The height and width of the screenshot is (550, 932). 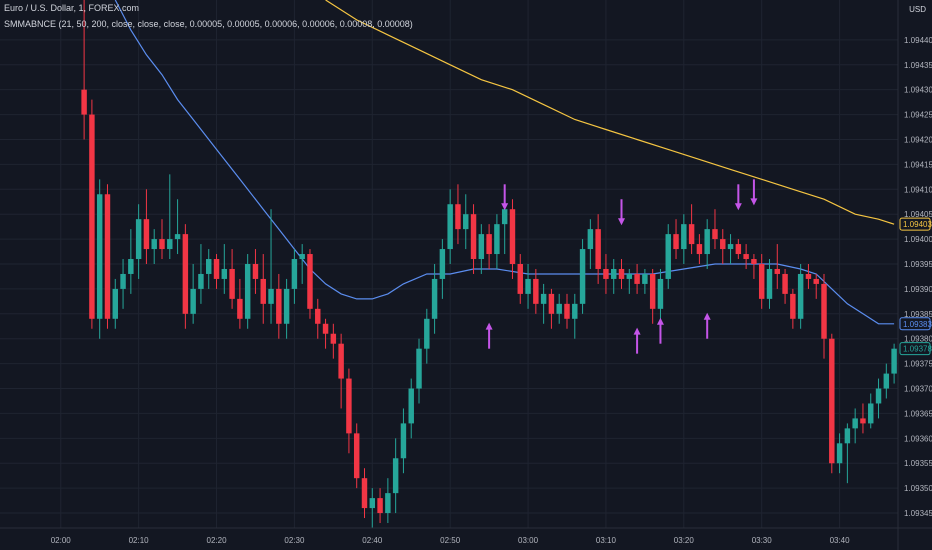 I want to click on price-tick-label: 1.09430, so click(x=918, y=90).